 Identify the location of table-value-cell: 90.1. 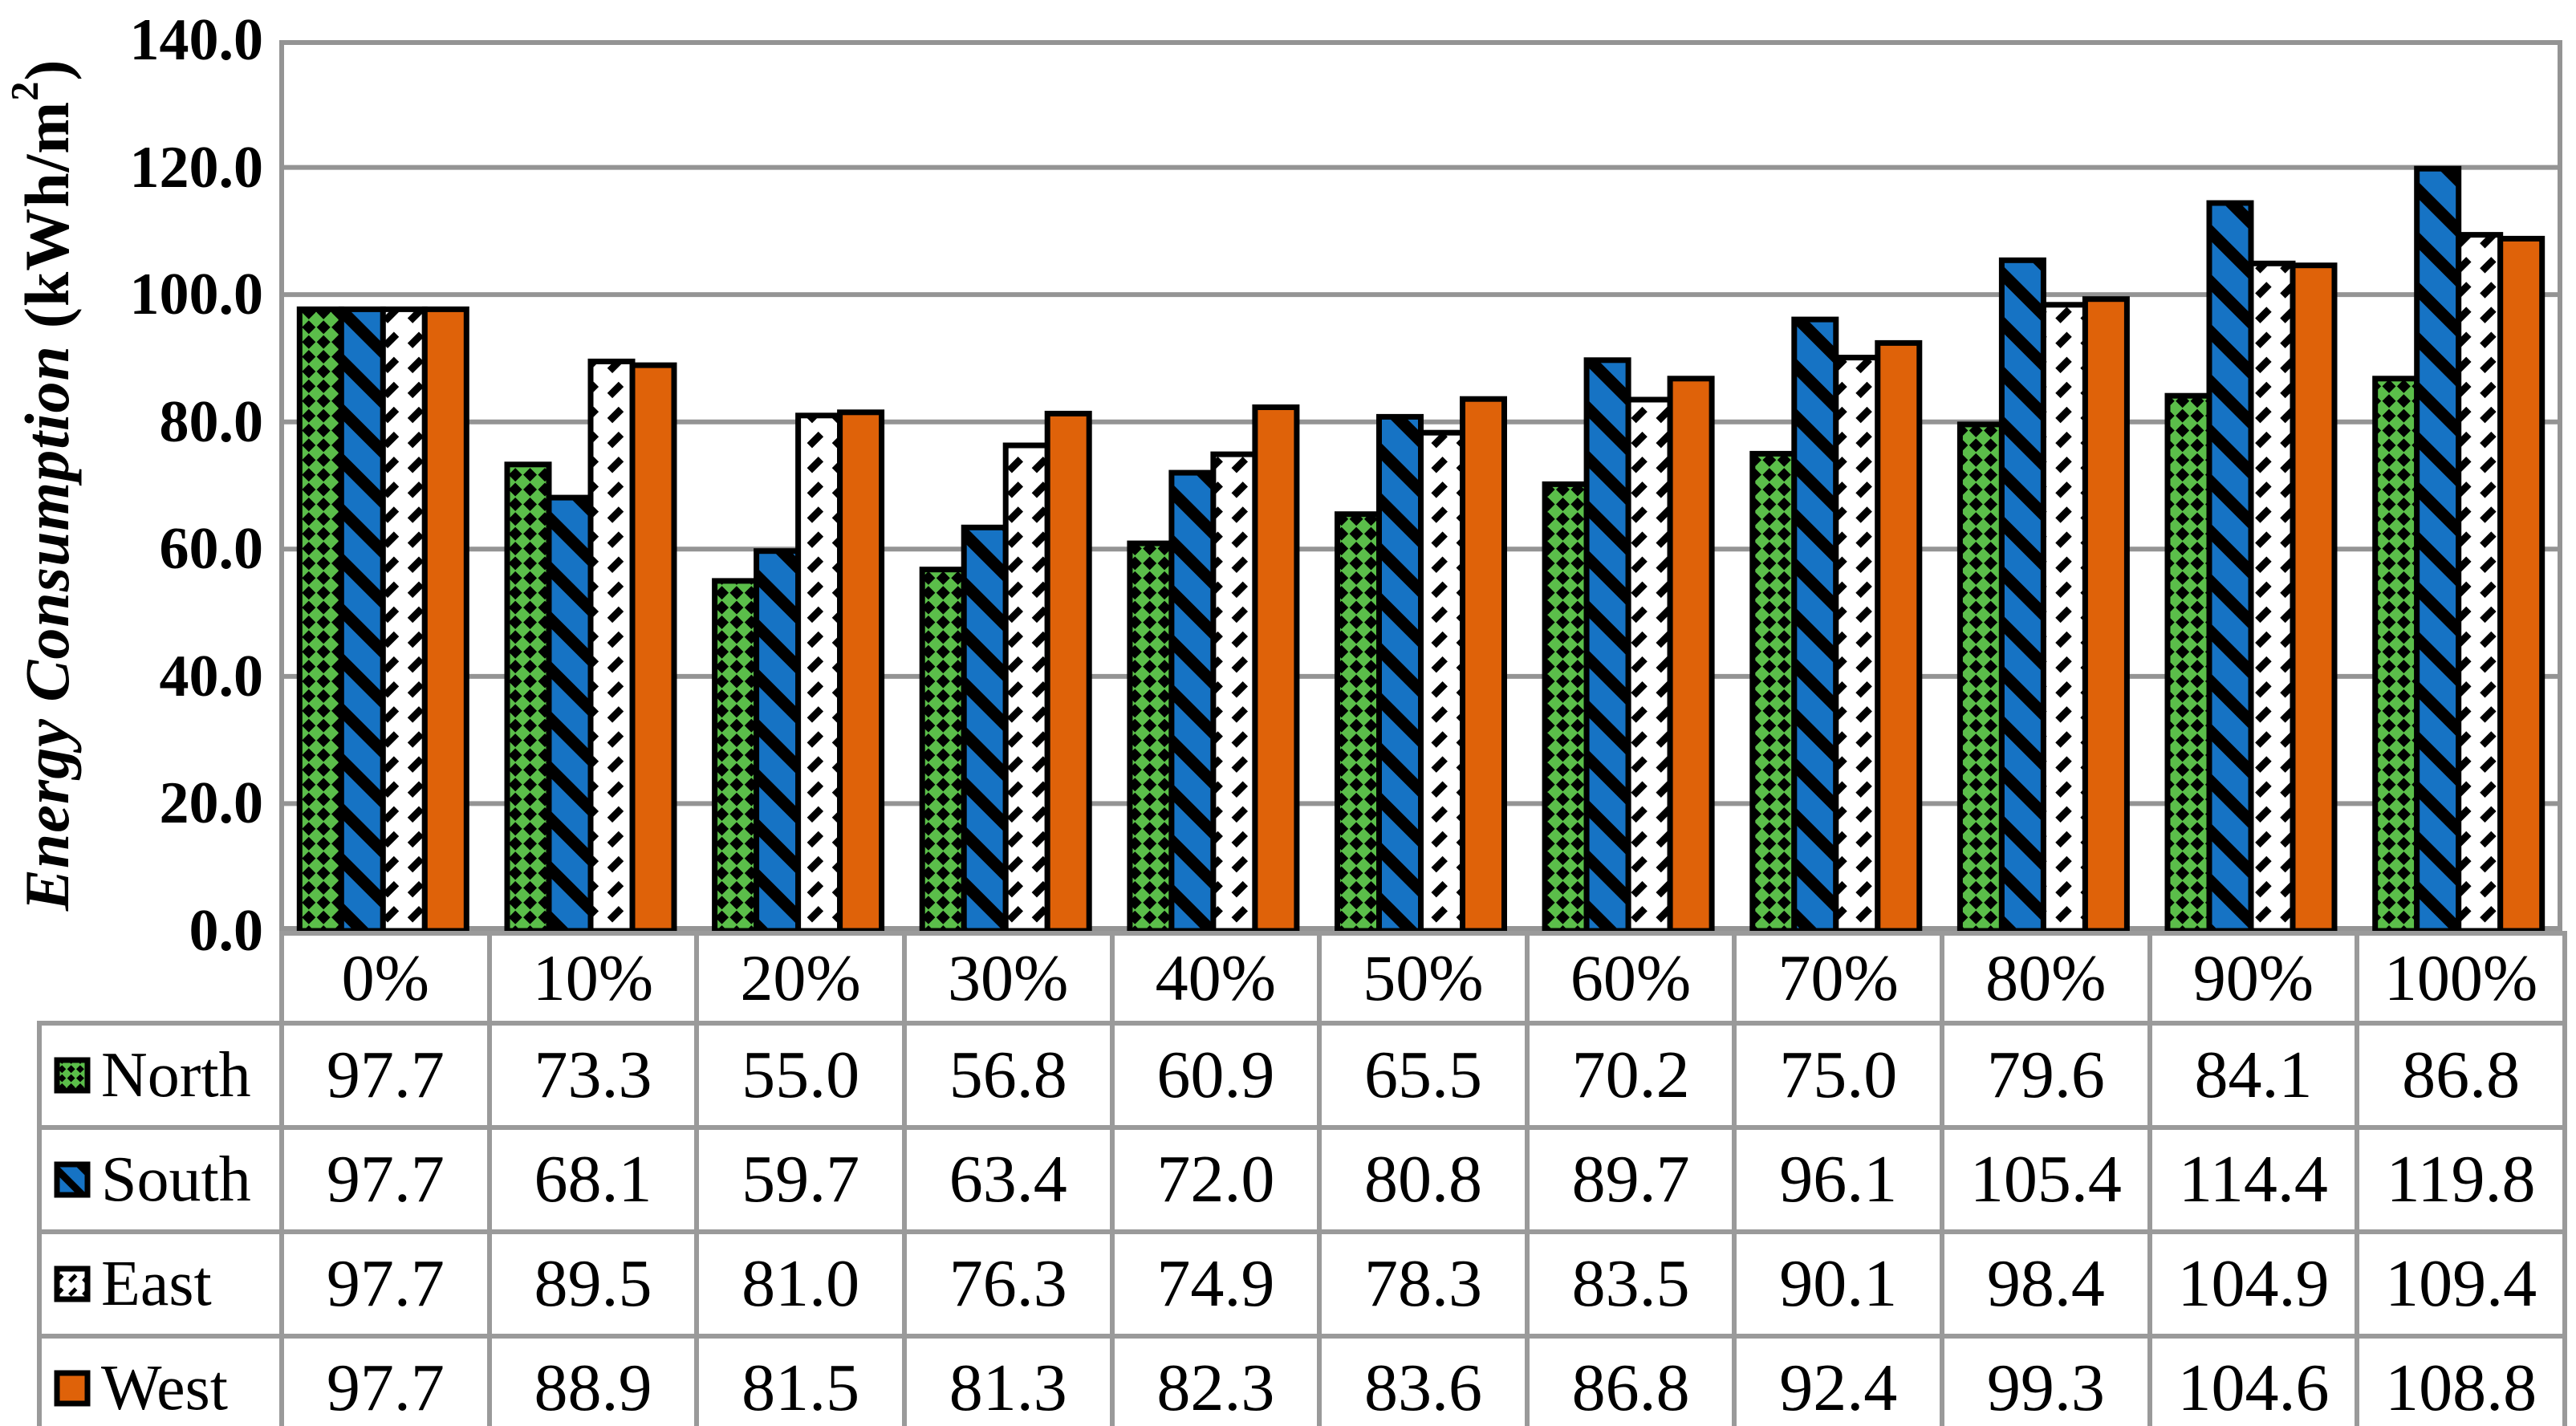
(1838, 1284).